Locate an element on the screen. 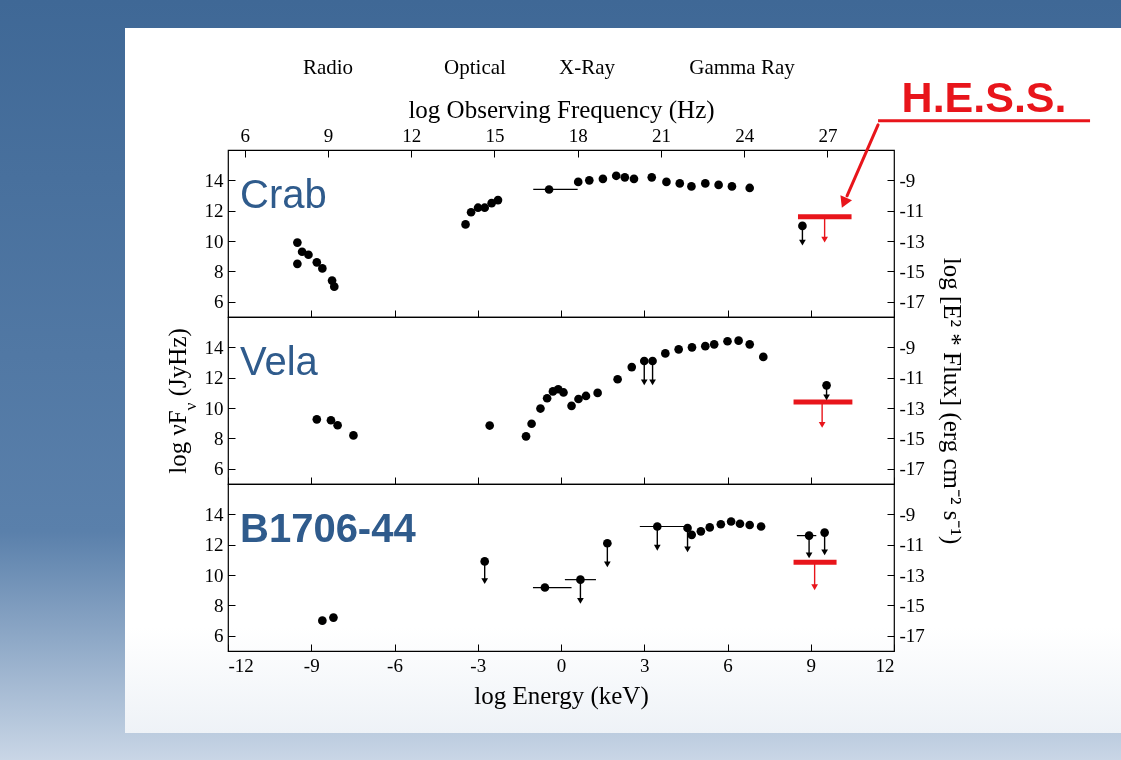 The image size is (1121, 760). x-tick-label: -6 is located at coordinates (395, 665).